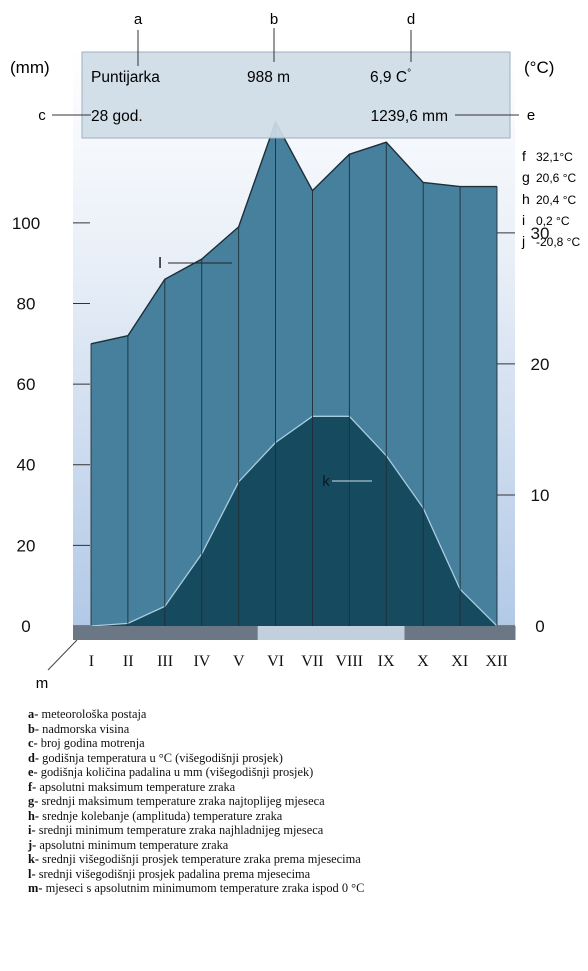 Image resolution: width=588 pixels, height=971 pixels. I want to click on legend-item-f: f- apsolutni maksimum temperature zraka, so click(132, 786).